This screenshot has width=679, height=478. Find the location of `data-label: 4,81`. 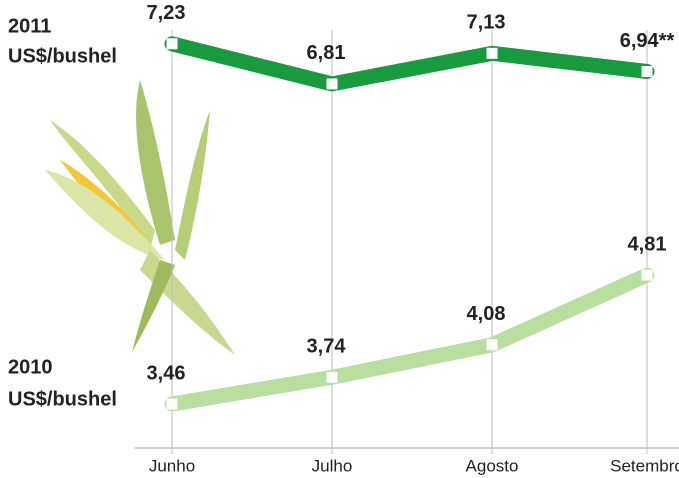

data-label: 4,81 is located at coordinates (647, 244).